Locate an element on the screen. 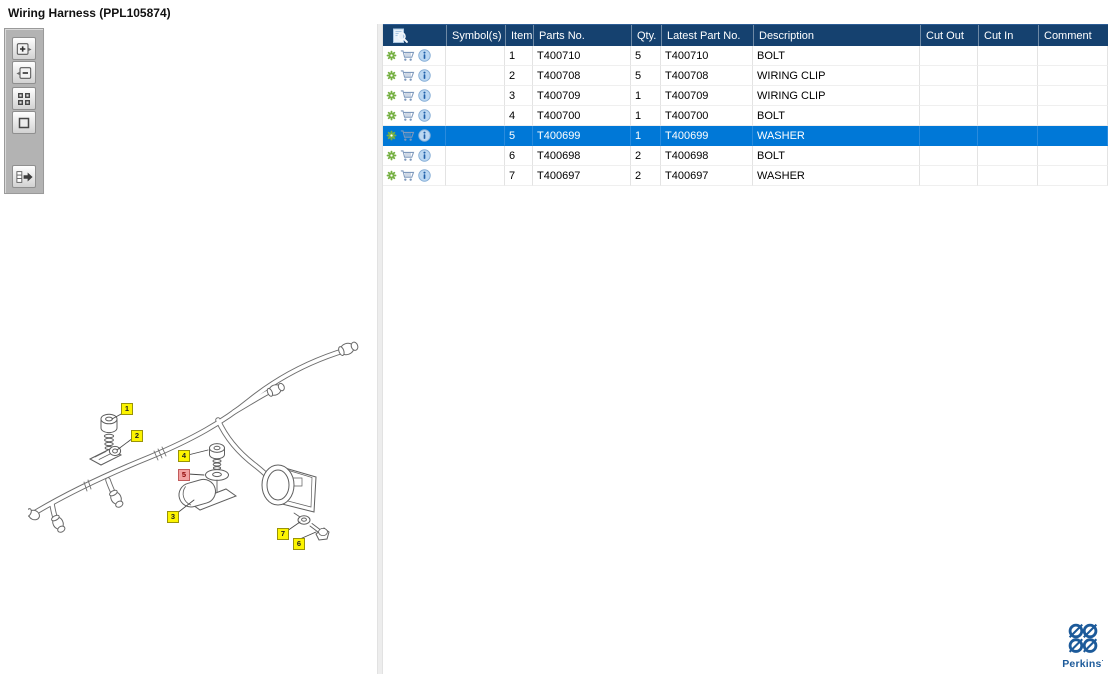  trademark-mark: · is located at coordinates (1102, 661).